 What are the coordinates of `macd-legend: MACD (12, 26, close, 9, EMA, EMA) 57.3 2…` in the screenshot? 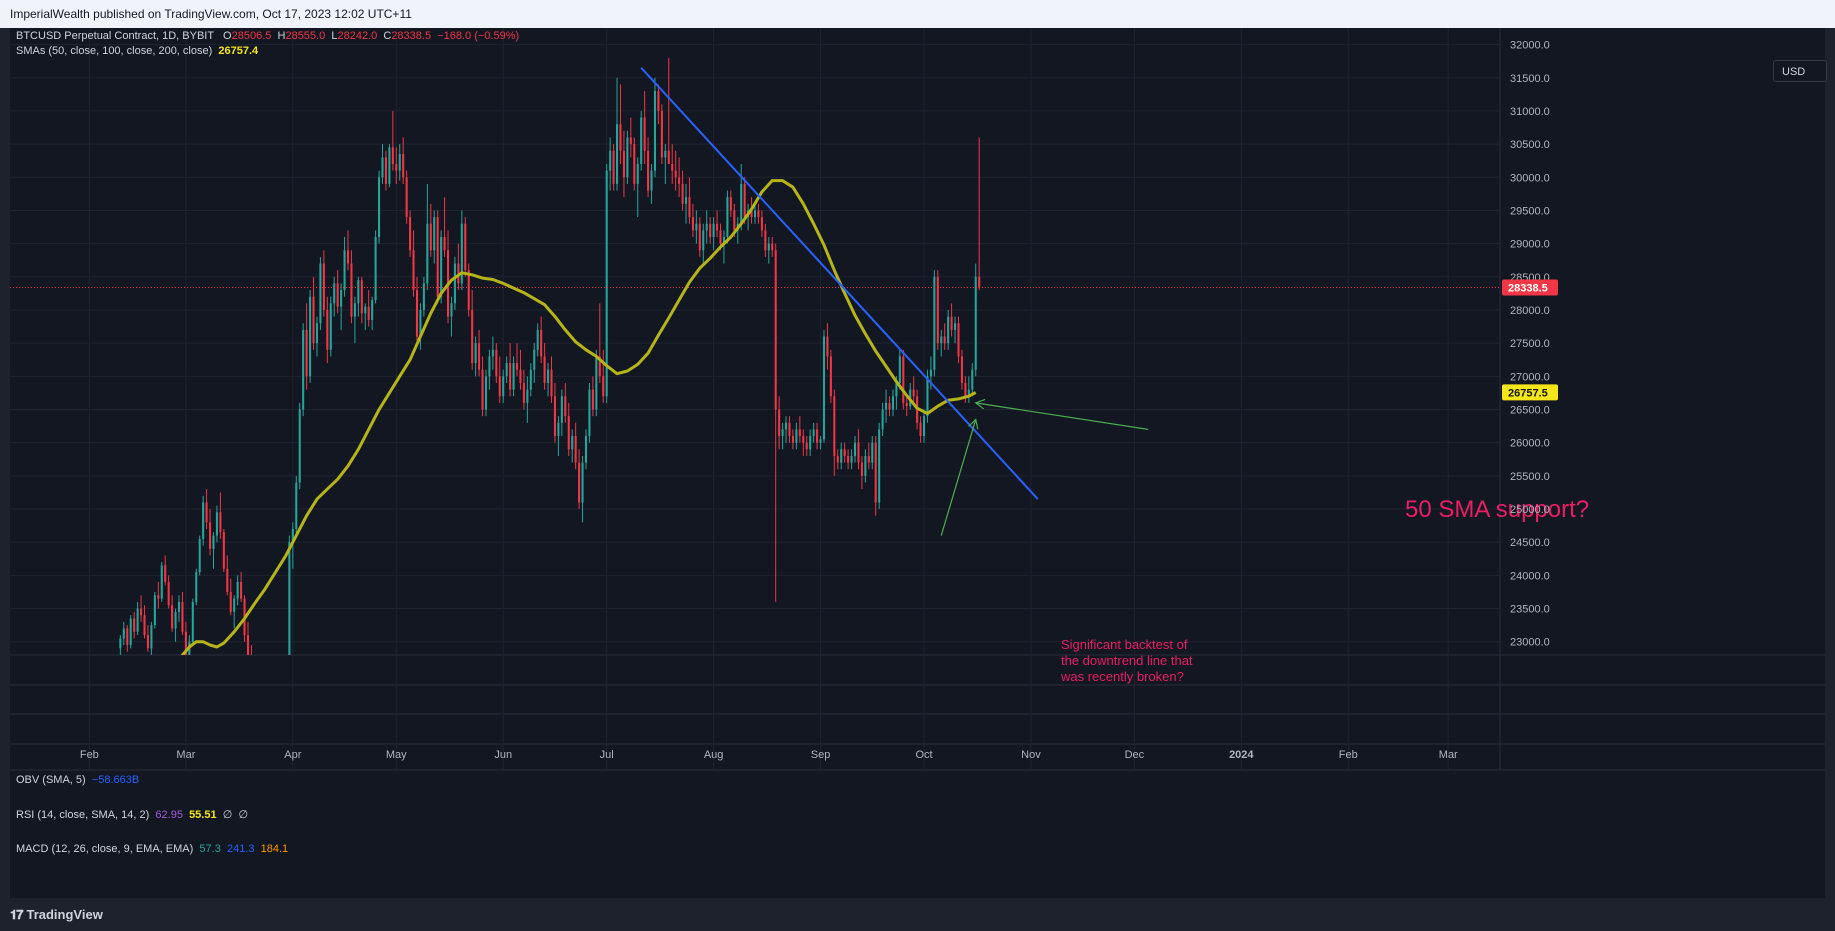 It's located at (152, 849).